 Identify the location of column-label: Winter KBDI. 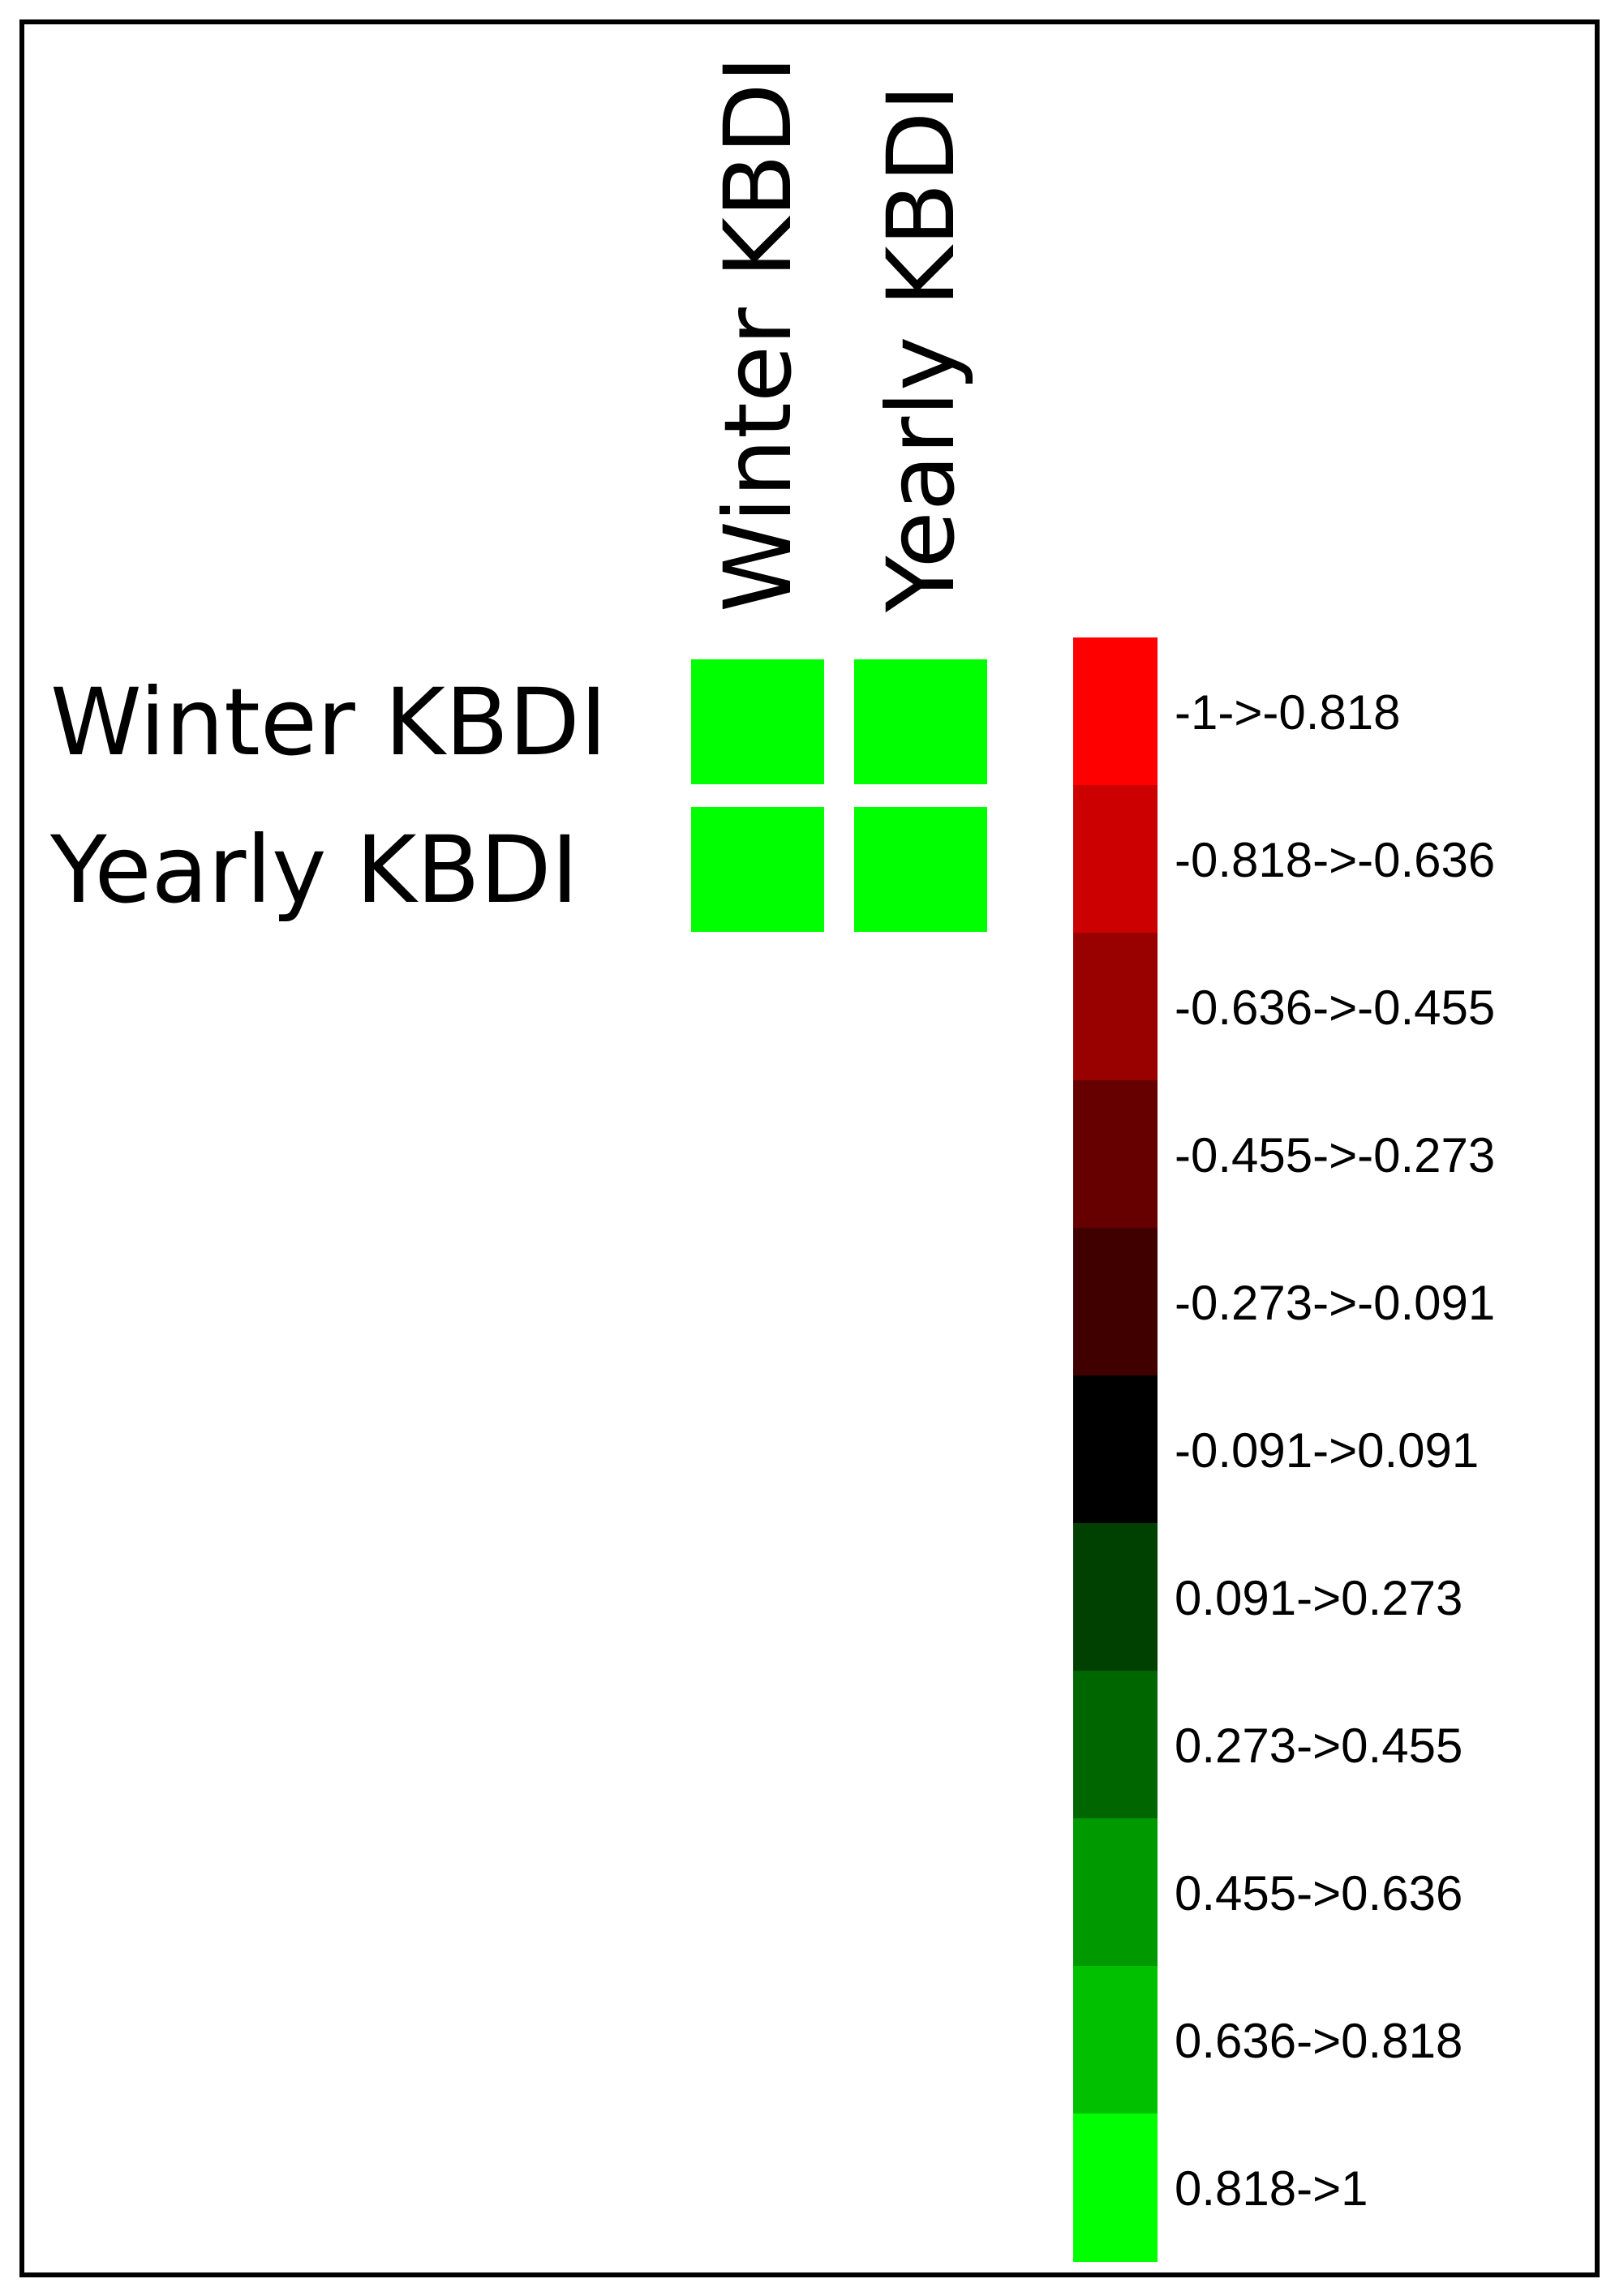
(758, 334).